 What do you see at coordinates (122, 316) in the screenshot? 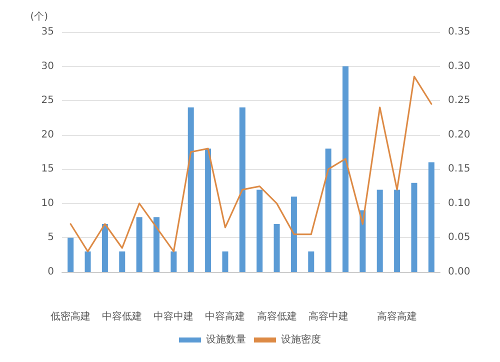
I see `x-tick-label: 中容低建` at bounding box center [122, 316].